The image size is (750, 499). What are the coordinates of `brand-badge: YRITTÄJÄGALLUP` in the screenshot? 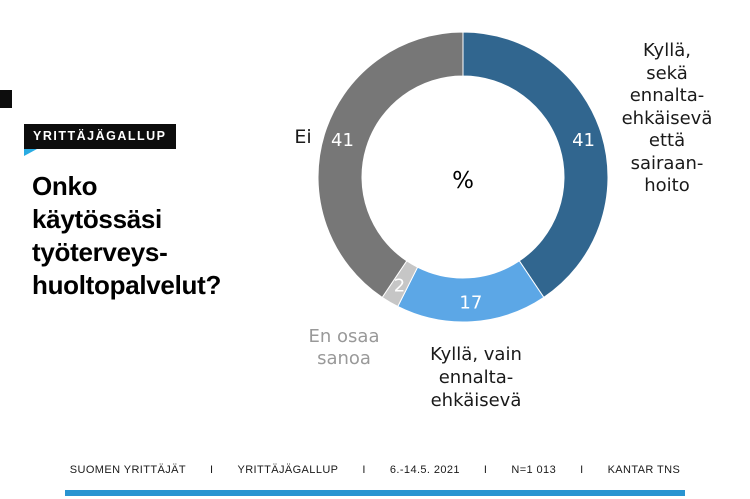 It's located at (100, 136).